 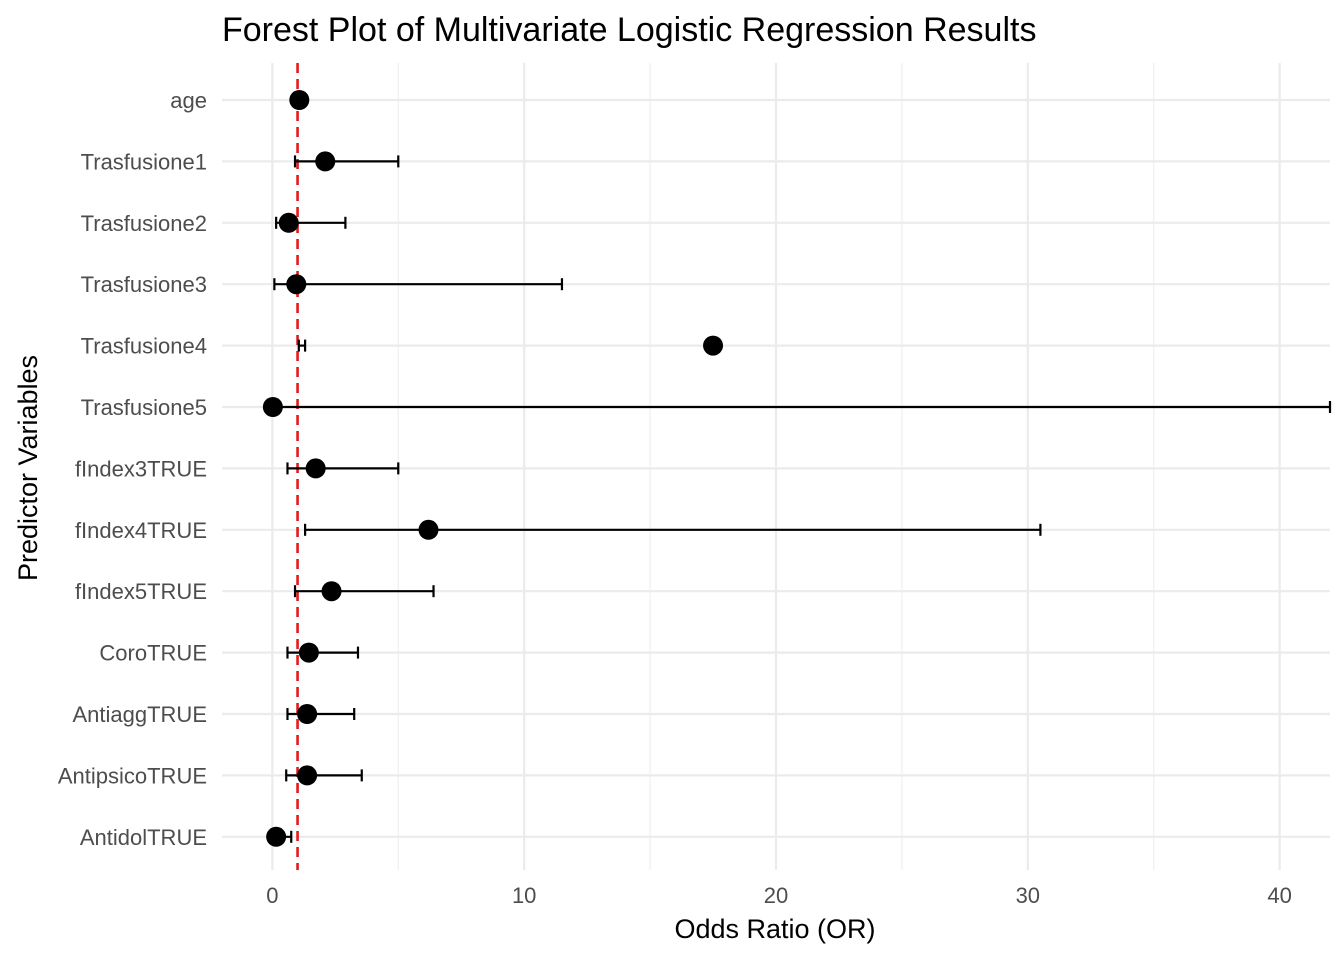 I want to click on y-axis-title: Predictor Variables, so click(x=28, y=468).